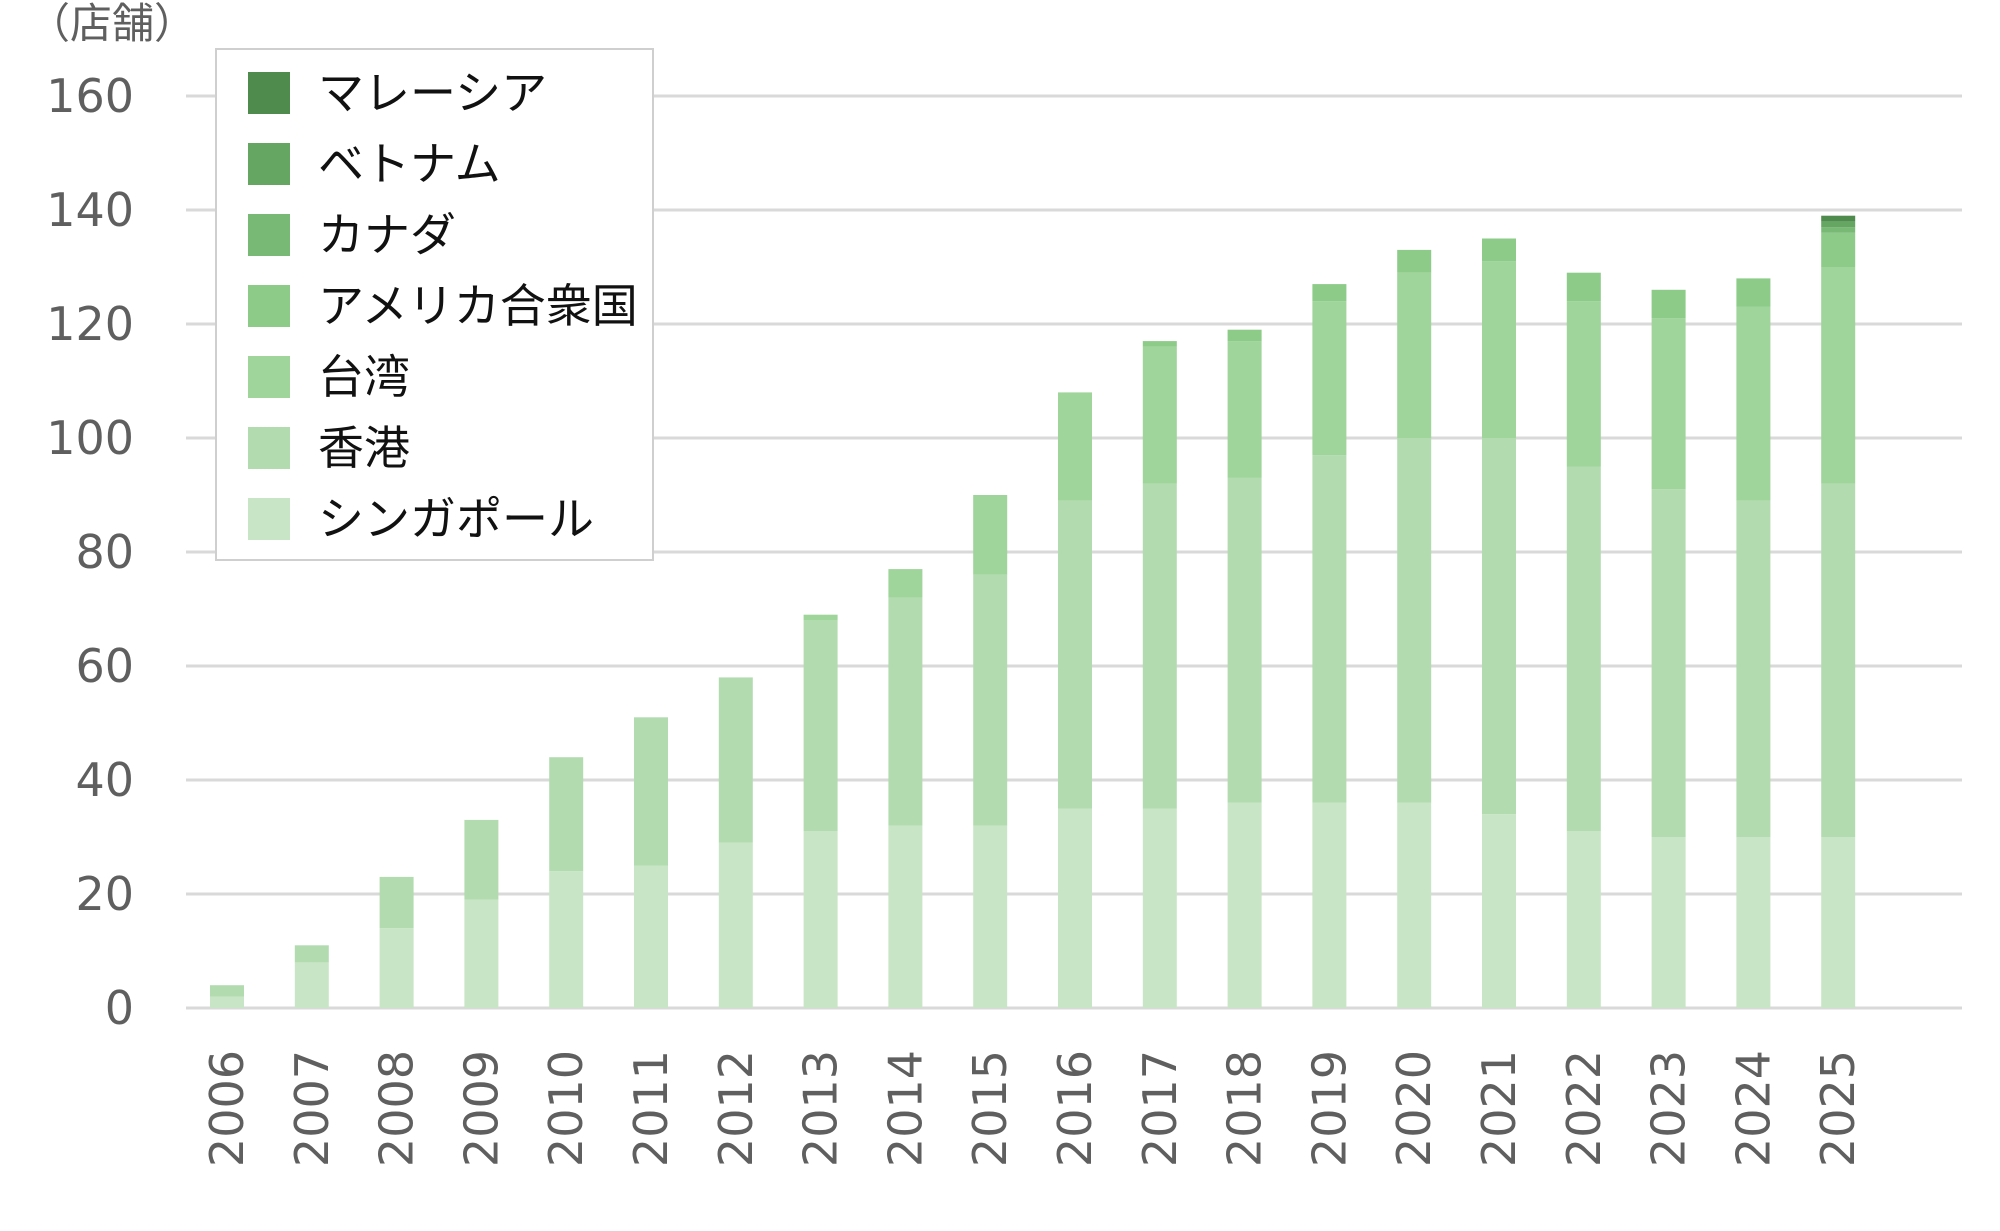 The height and width of the screenshot is (1231, 2000). Describe the element at coordinates (104, 666) in the screenshot. I see `y-tick-label: 60` at that location.